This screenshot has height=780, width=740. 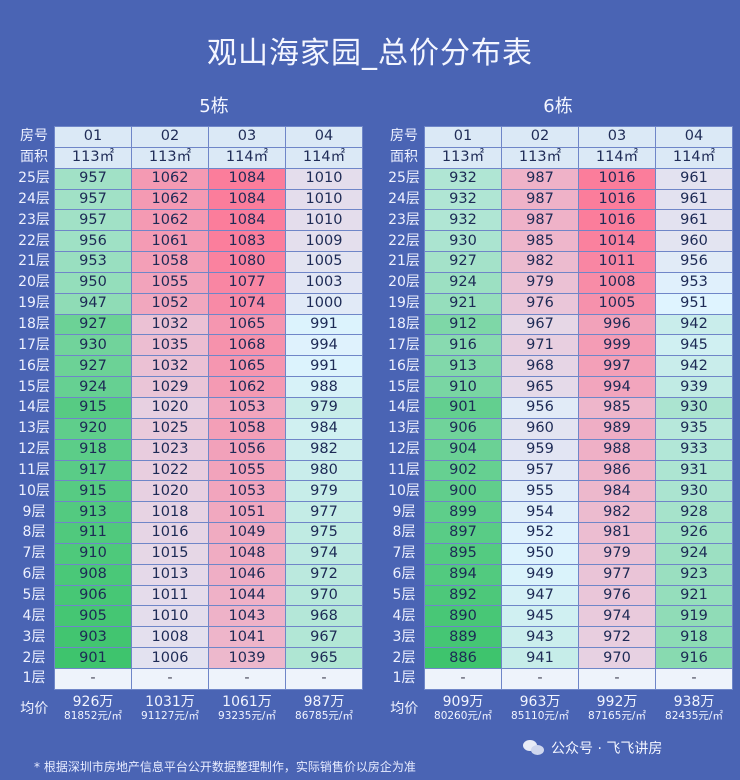 I want to click on average-cell: 909万 80260元/㎡, so click(x=463, y=708).